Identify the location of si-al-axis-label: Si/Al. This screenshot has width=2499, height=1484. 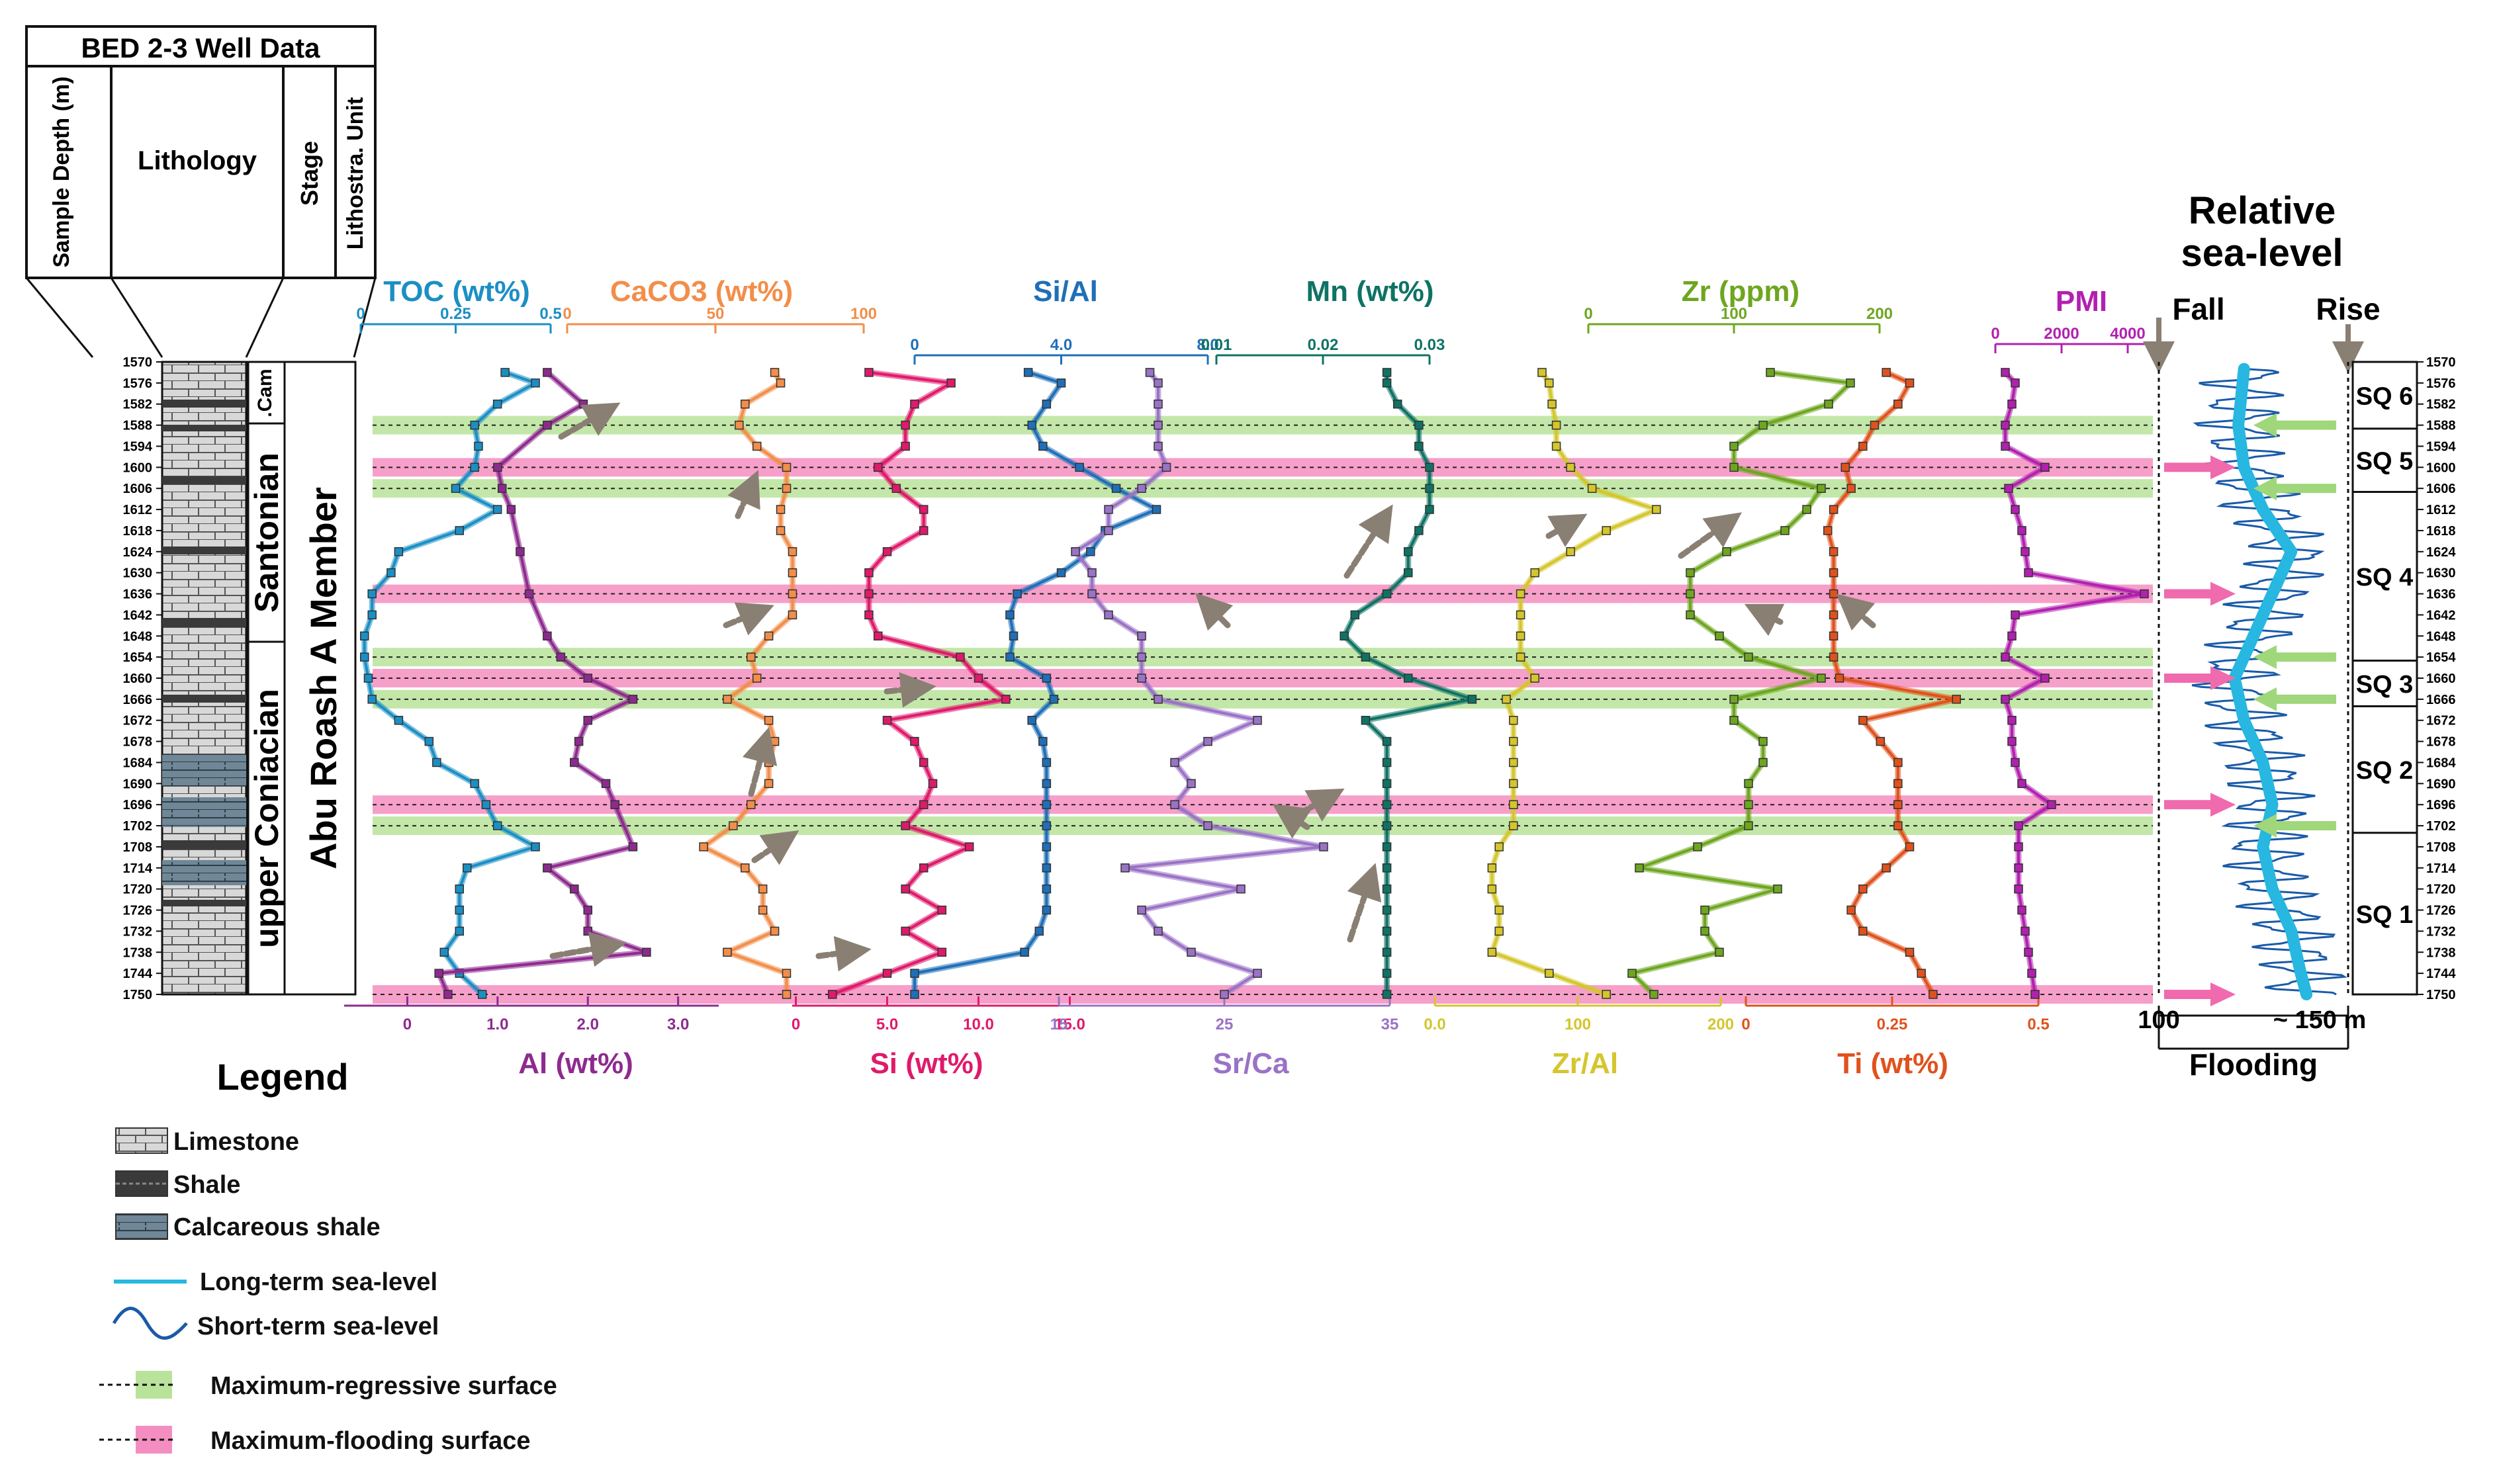
(1066, 291).